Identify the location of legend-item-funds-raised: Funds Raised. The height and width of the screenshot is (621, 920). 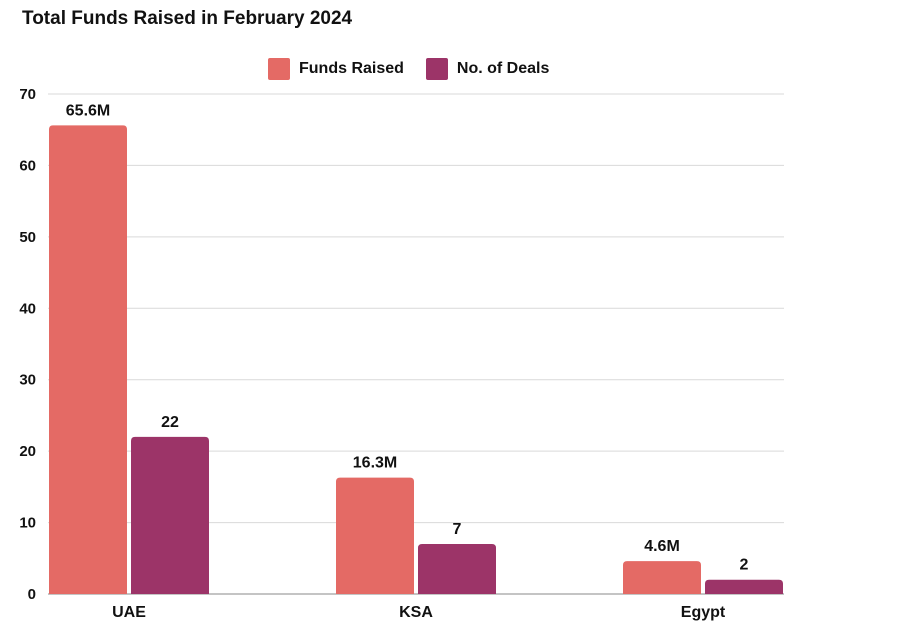
(336, 69).